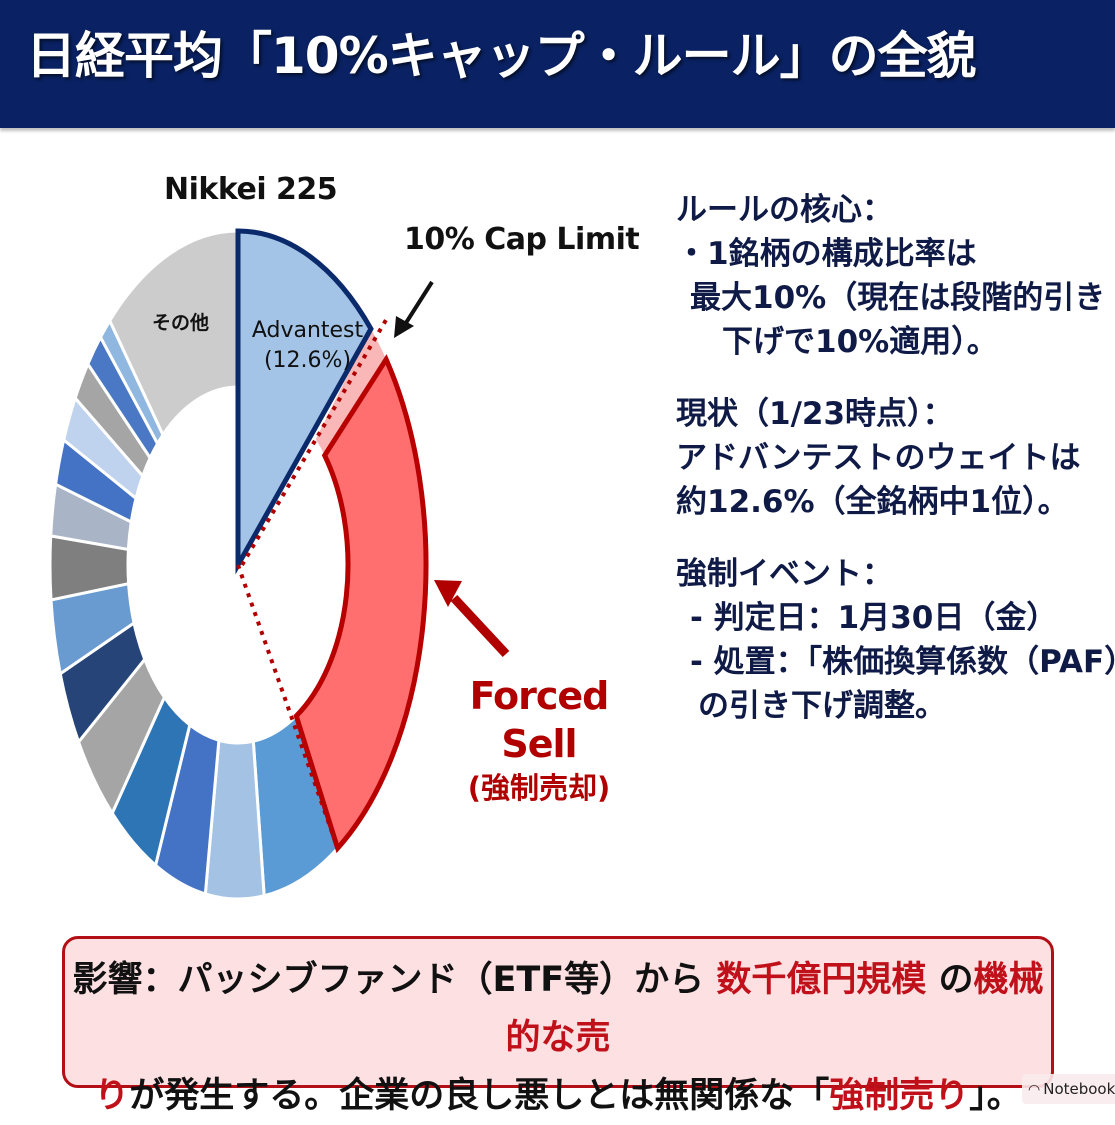 The width and height of the screenshot is (1115, 1125). Describe the element at coordinates (995, 1096) in the screenshot. I see `impact-text-part: 」。` at that location.